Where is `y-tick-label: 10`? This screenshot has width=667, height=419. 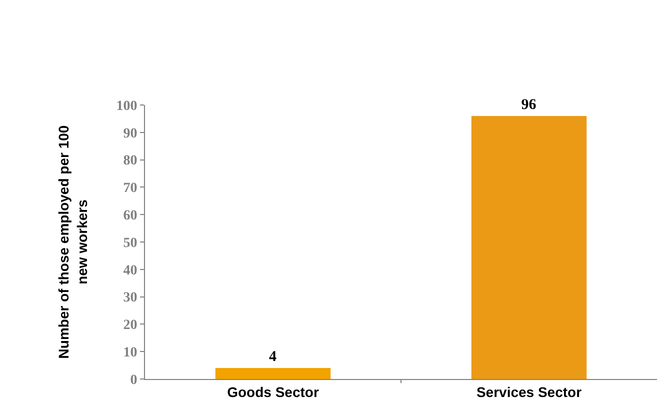 y-tick-label: 10 is located at coordinates (130, 353).